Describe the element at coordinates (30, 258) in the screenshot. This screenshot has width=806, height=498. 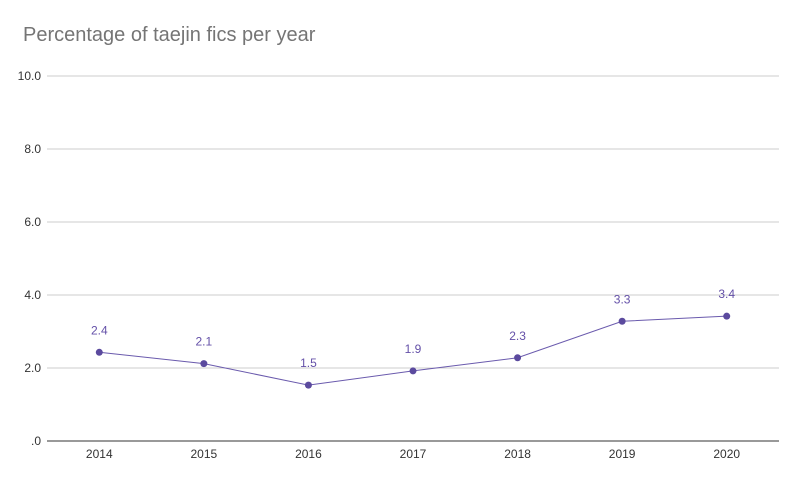
I see `y-tick-labels: .0 2.0 4.0 6.0 8.0 10.0` at that location.